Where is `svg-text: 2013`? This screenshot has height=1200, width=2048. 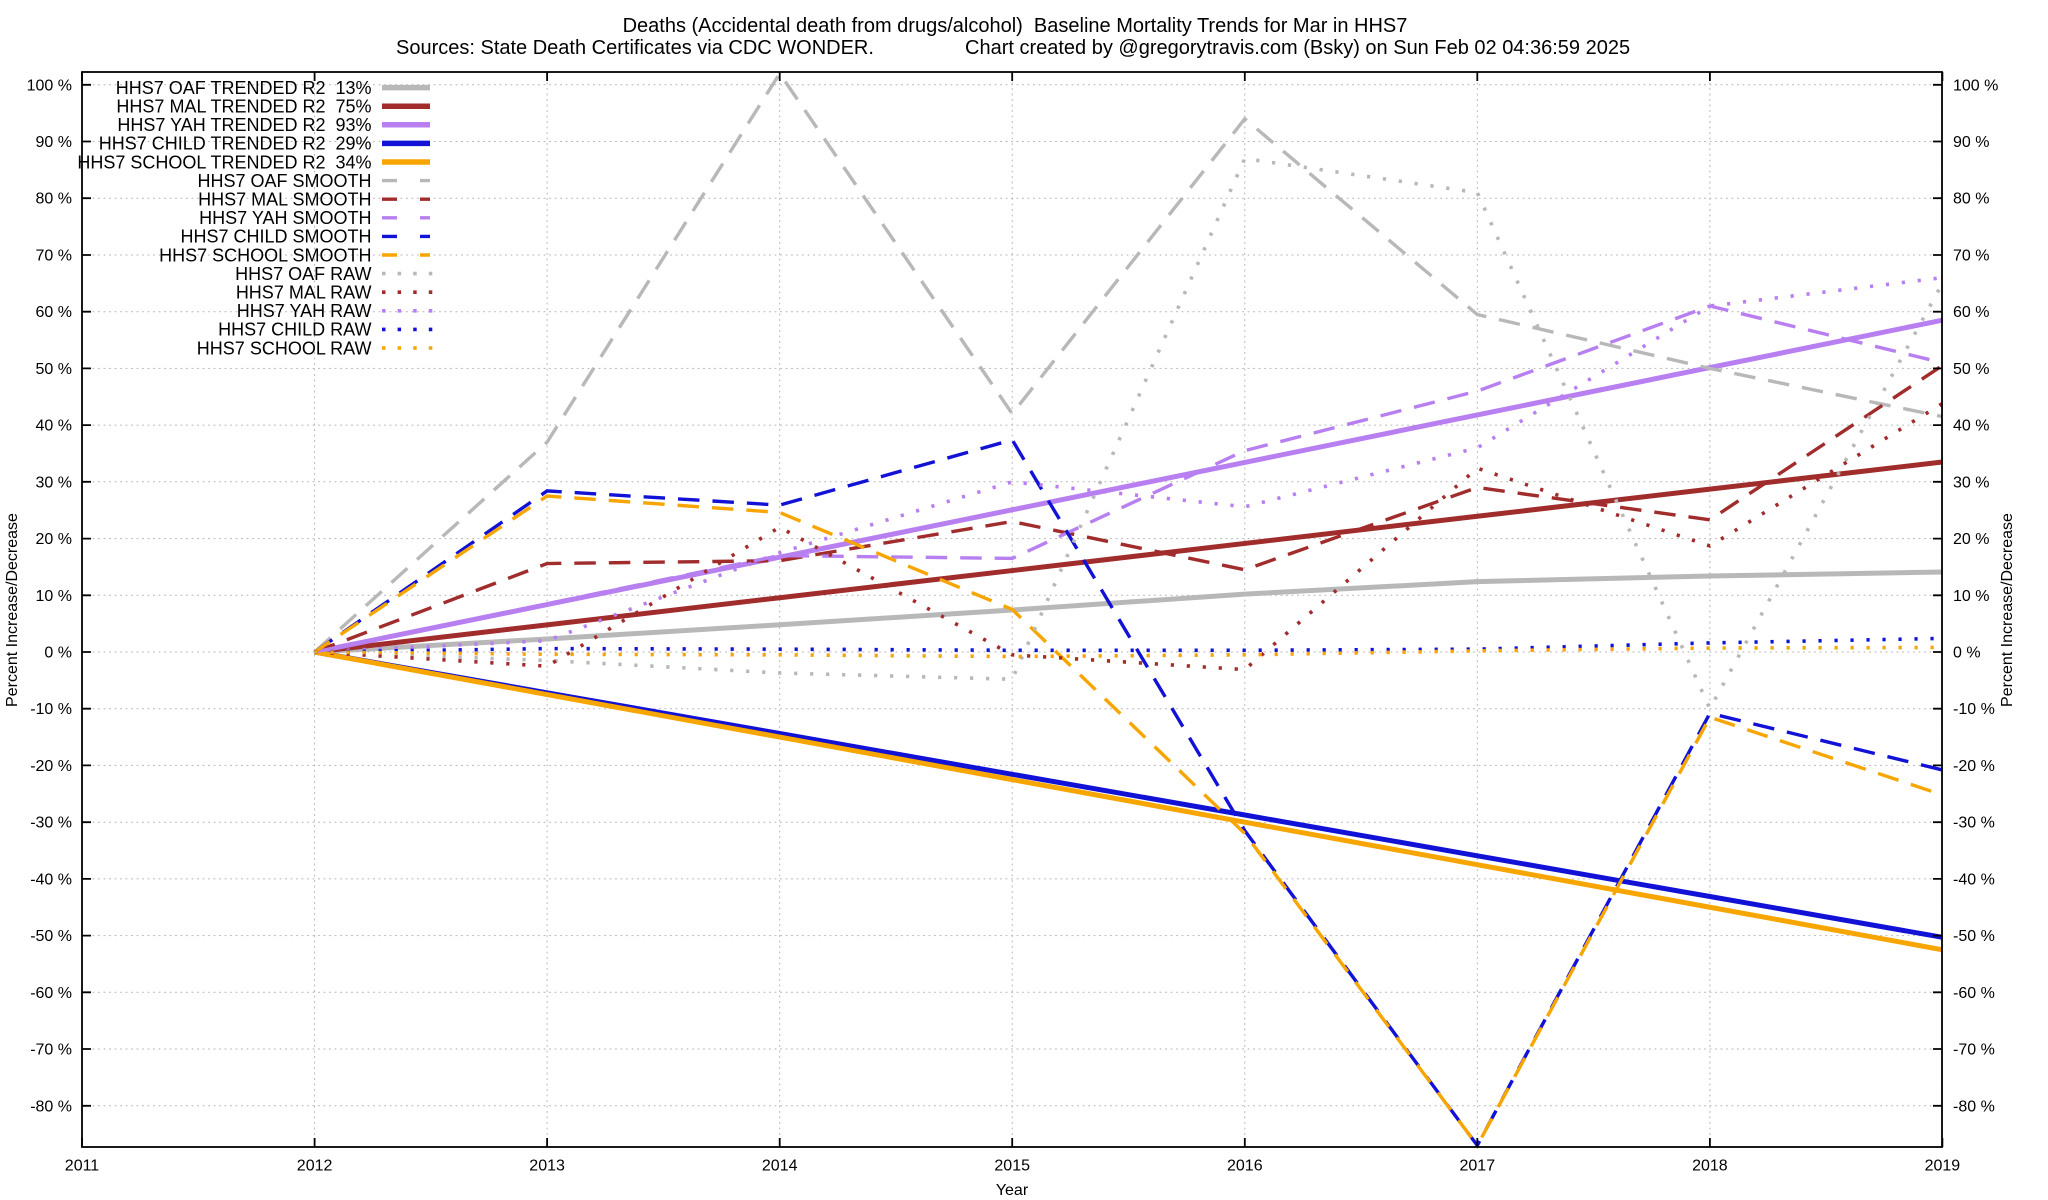
svg-text: 2013 is located at coordinates (547, 1166).